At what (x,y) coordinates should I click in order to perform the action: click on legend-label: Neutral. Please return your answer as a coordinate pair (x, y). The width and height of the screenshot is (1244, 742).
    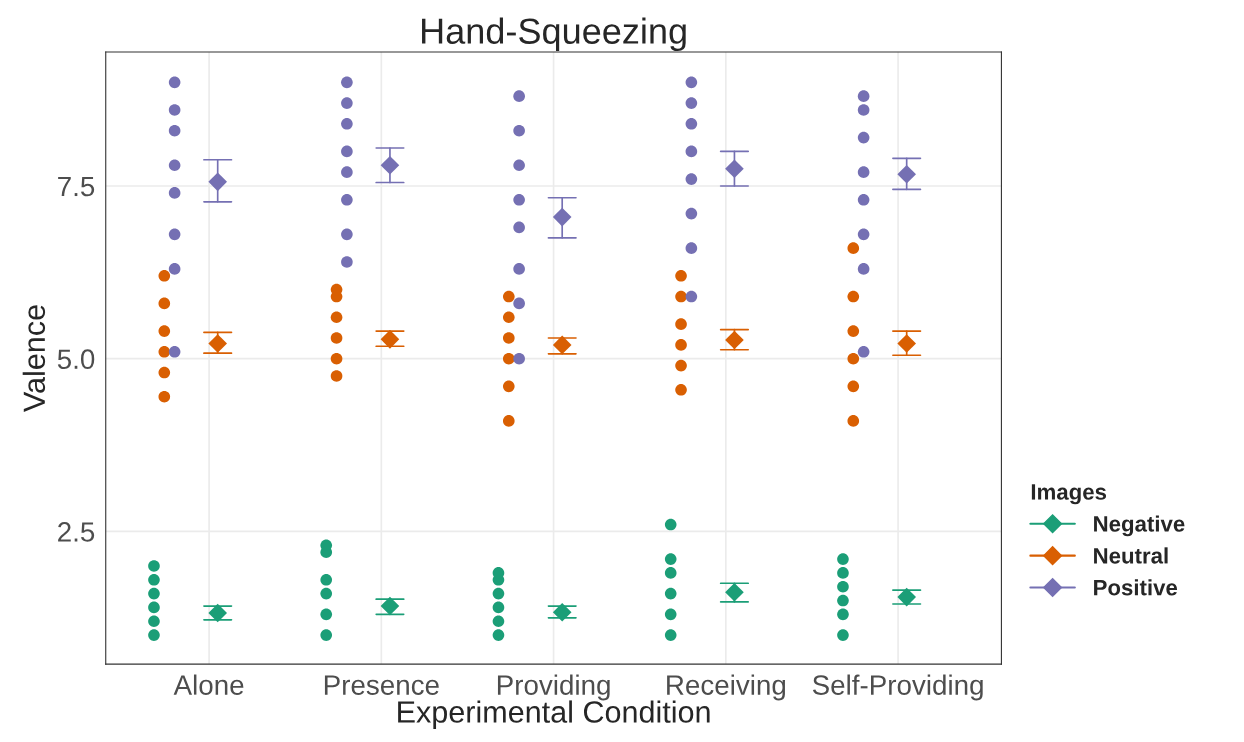
    Looking at the image, I should click on (1131, 555).